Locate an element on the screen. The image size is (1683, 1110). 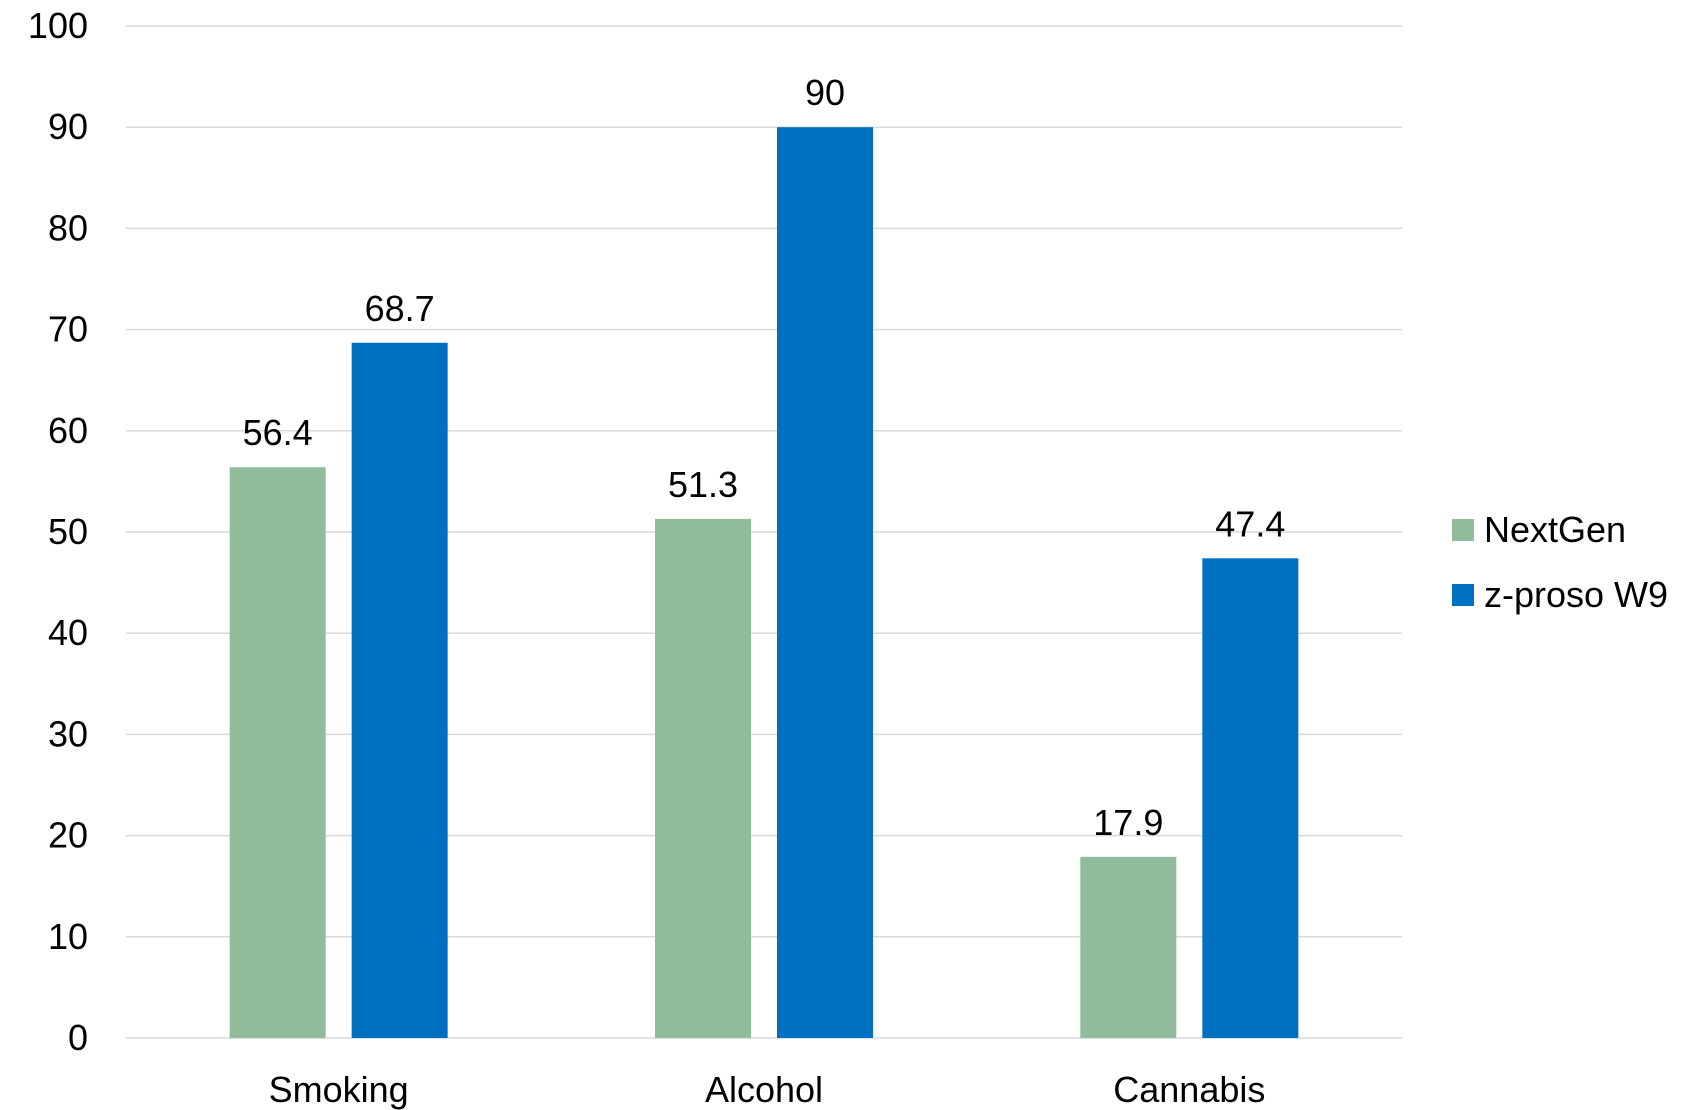
y-tick-label: 60 is located at coordinates (68, 430).